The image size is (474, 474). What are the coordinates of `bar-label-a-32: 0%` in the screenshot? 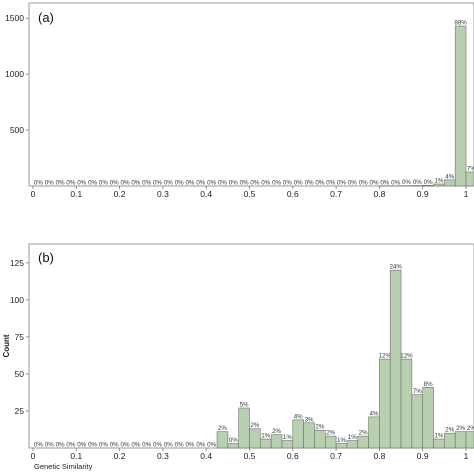 It's located at (384, 182).